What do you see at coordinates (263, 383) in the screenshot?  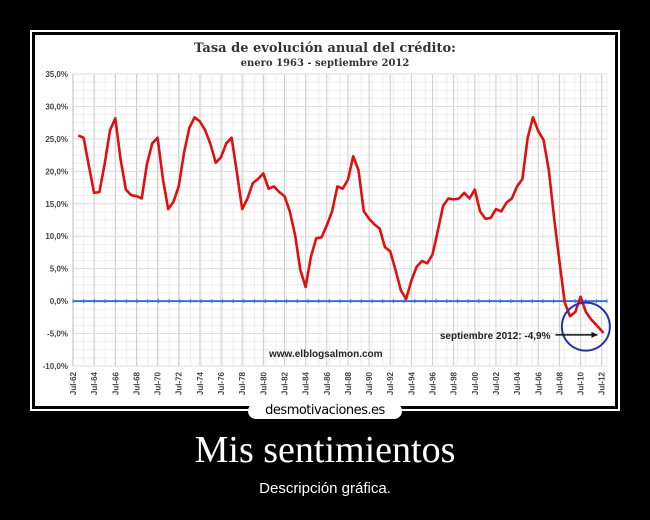 I see `x-tick-label: Jul-80` at bounding box center [263, 383].